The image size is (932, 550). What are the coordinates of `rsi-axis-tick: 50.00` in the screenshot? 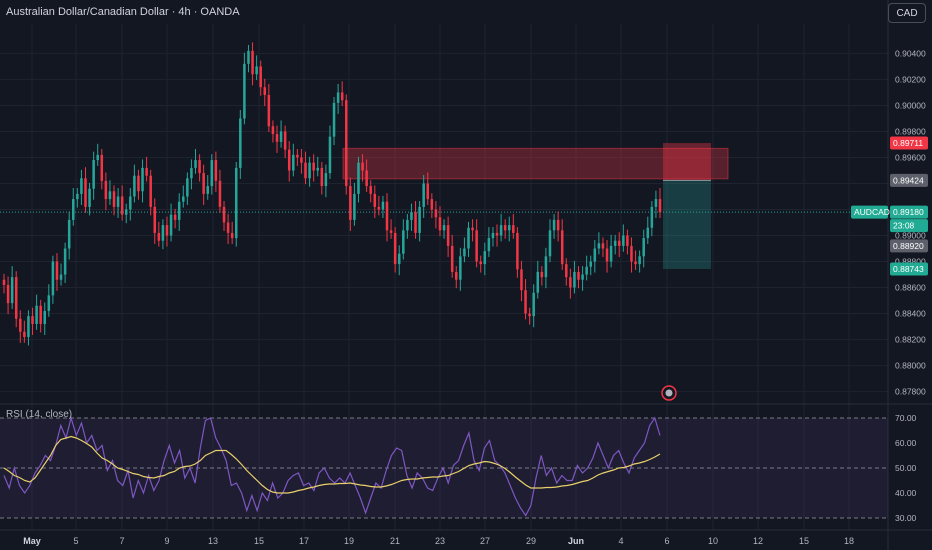 It's located at (906, 468).